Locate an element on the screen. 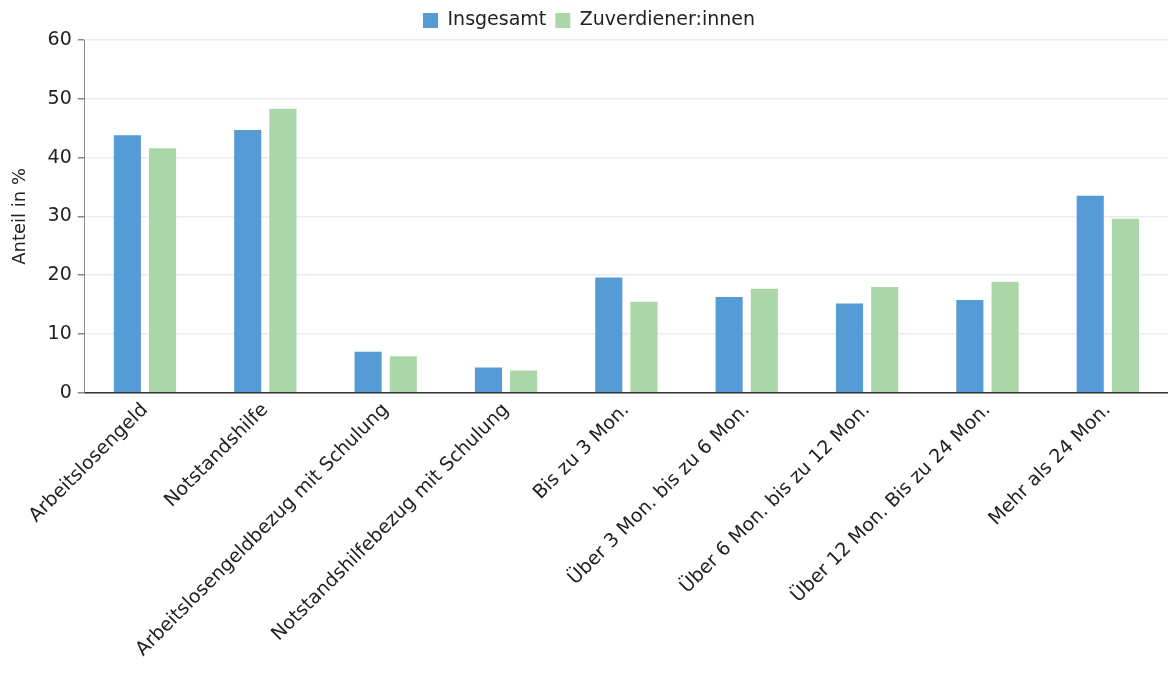 The image size is (1168, 683). y-tick-label: 40 is located at coordinates (59, 155).